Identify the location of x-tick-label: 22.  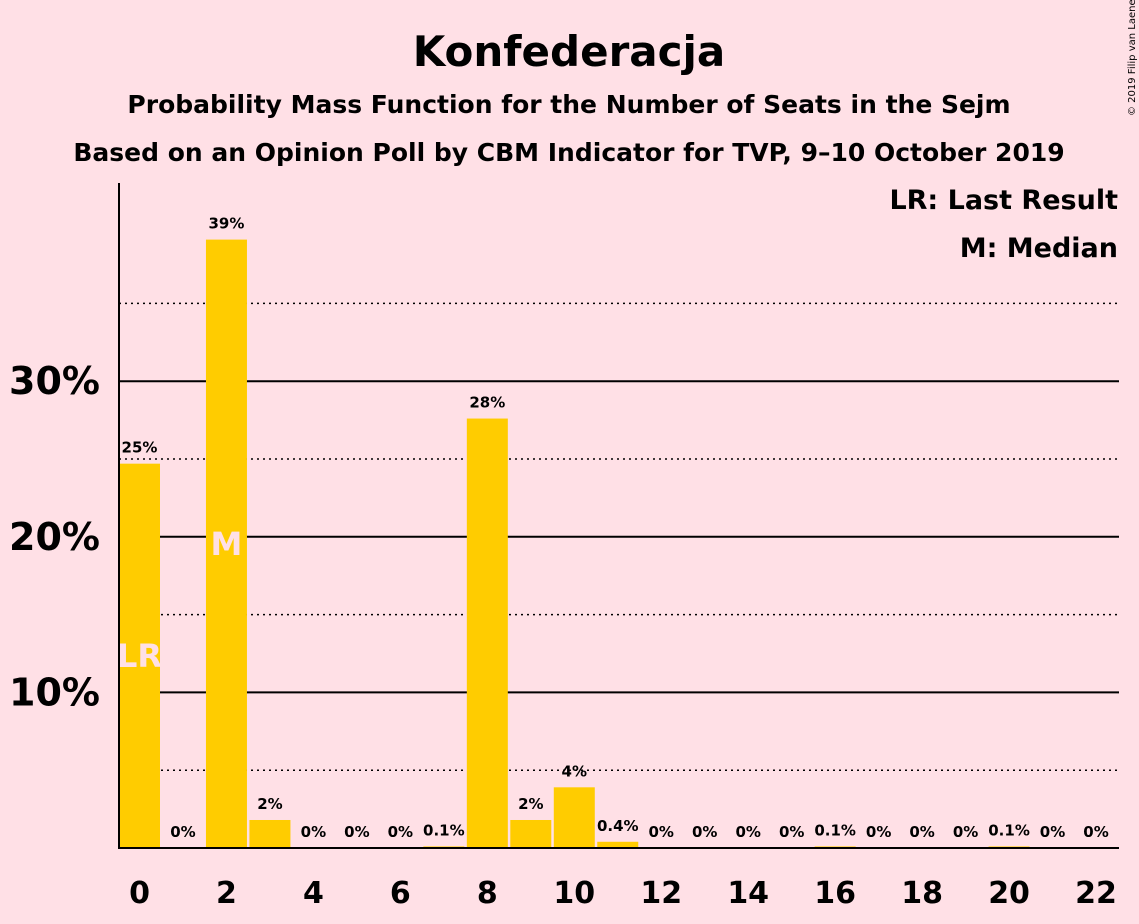
(1096, 893).